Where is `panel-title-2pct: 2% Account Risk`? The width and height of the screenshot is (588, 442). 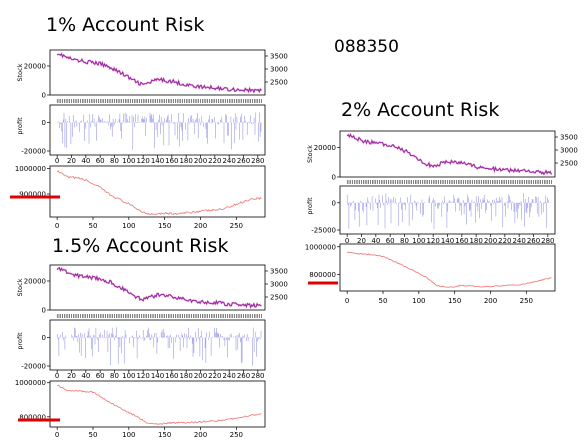 panel-title-2pct: 2% Account Risk is located at coordinates (420, 110).